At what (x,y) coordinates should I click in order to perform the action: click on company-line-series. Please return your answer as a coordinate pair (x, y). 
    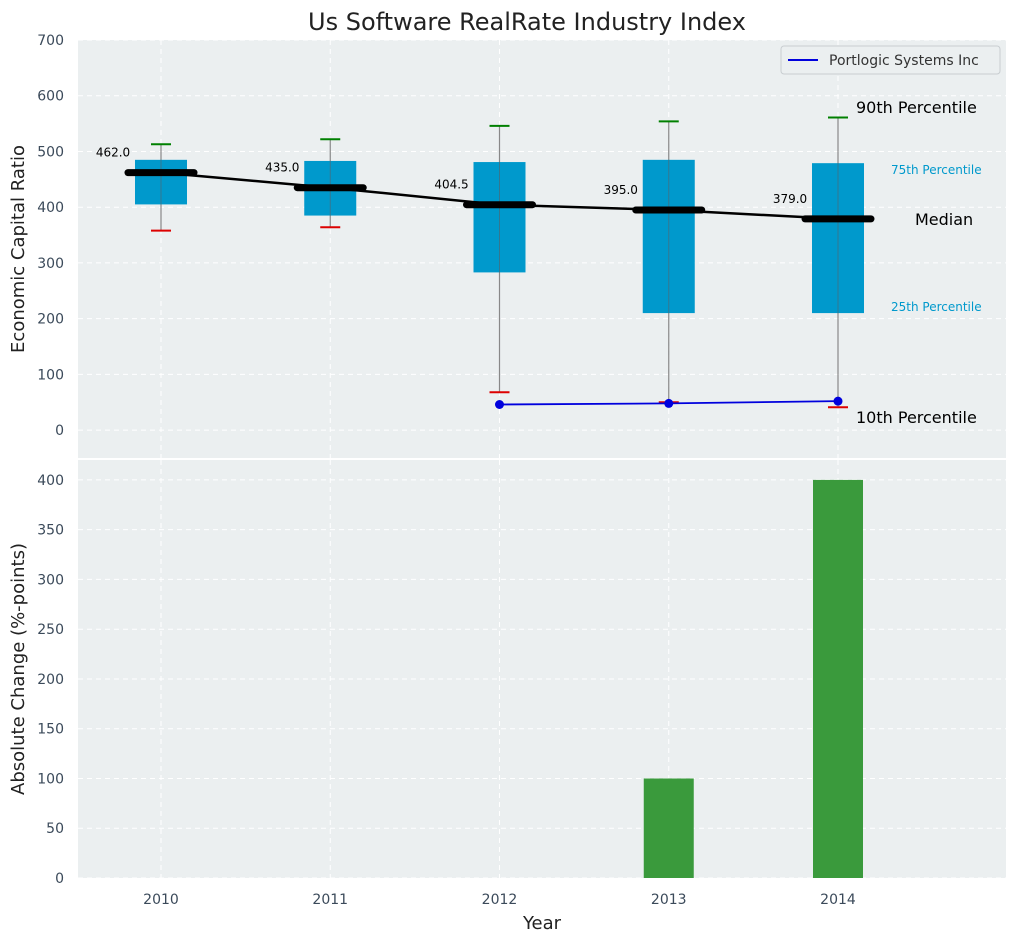
    Looking at the image, I should click on (669, 402).